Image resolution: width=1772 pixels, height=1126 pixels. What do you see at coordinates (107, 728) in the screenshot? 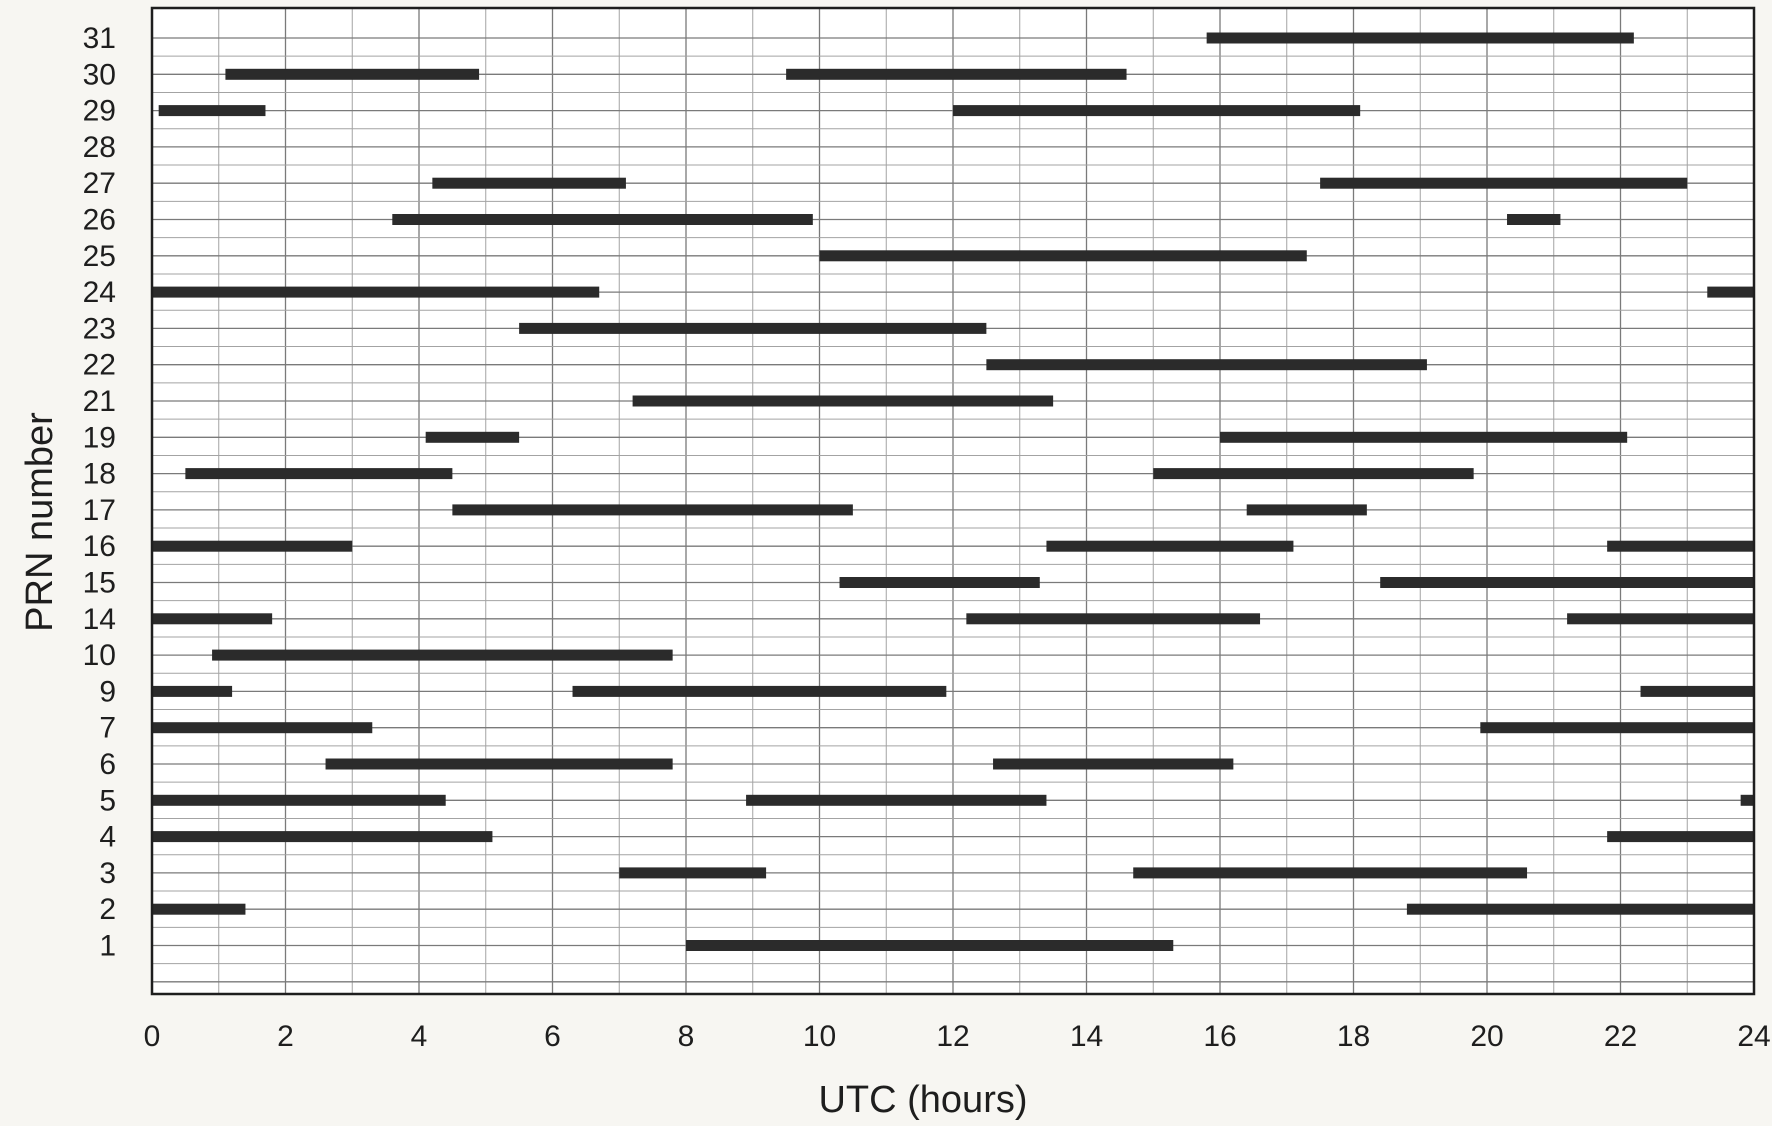
I see `y-tick-label: 7` at bounding box center [107, 728].